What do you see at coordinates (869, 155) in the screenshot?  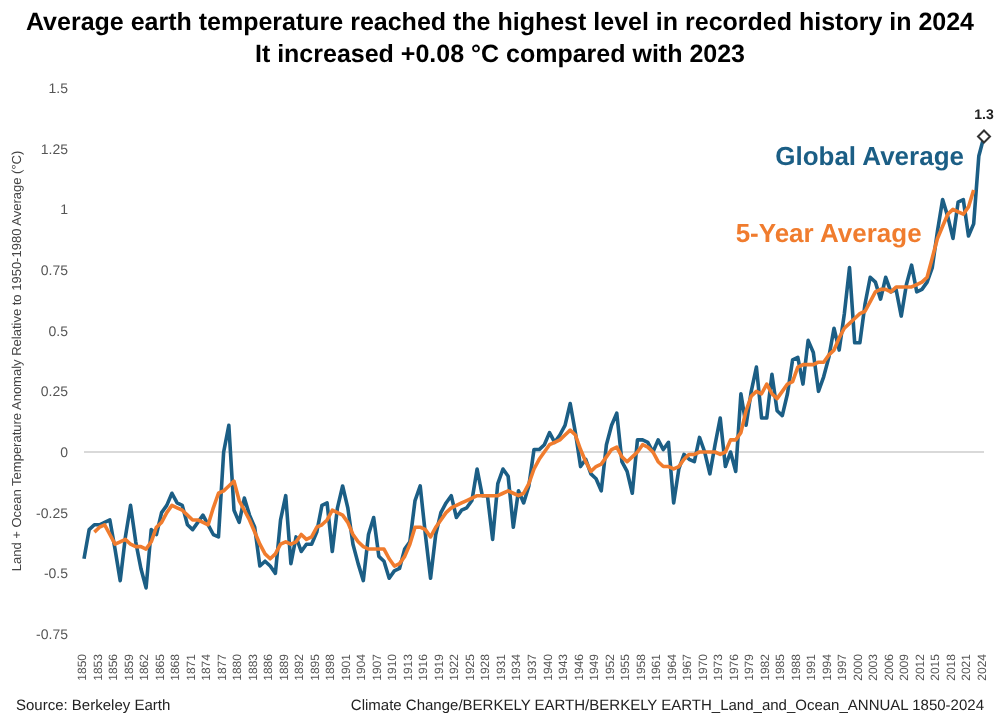 I see `series-label: Global Average` at bounding box center [869, 155].